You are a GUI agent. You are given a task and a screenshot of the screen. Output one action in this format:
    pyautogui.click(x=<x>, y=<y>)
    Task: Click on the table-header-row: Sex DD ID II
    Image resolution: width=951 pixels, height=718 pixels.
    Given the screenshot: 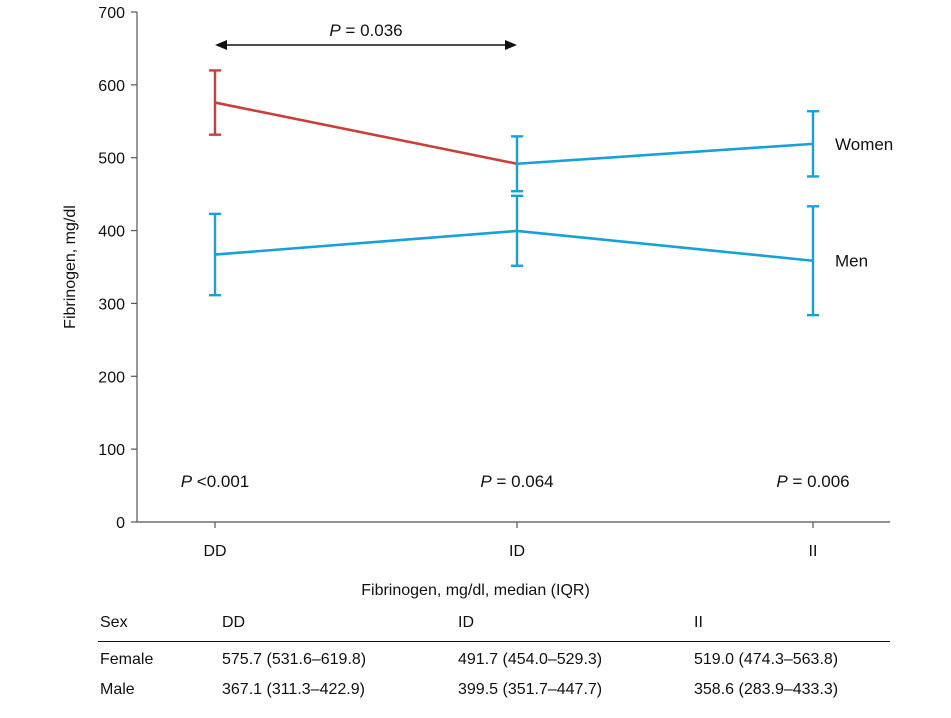 What is the action you would take?
    pyautogui.click(x=494, y=625)
    